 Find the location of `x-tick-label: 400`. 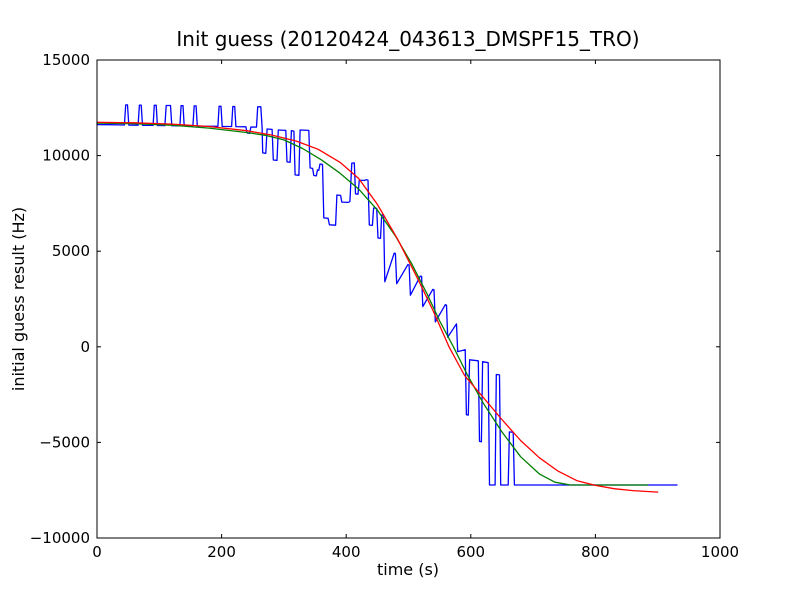

x-tick-label: 400 is located at coordinates (346, 552).